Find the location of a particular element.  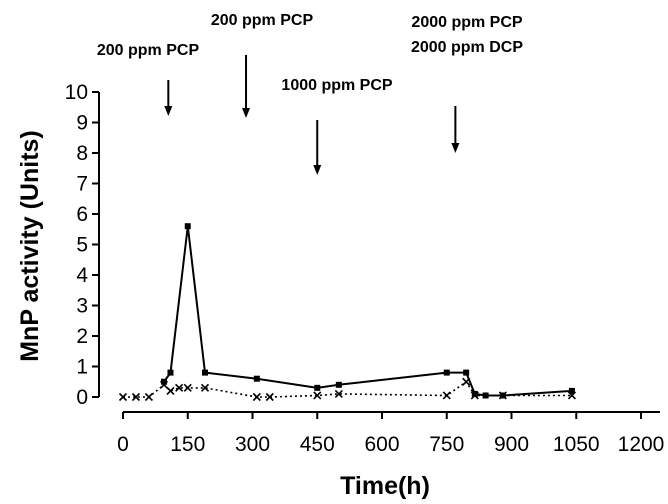

y-tick-label: 6 is located at coordinates (82, 214).